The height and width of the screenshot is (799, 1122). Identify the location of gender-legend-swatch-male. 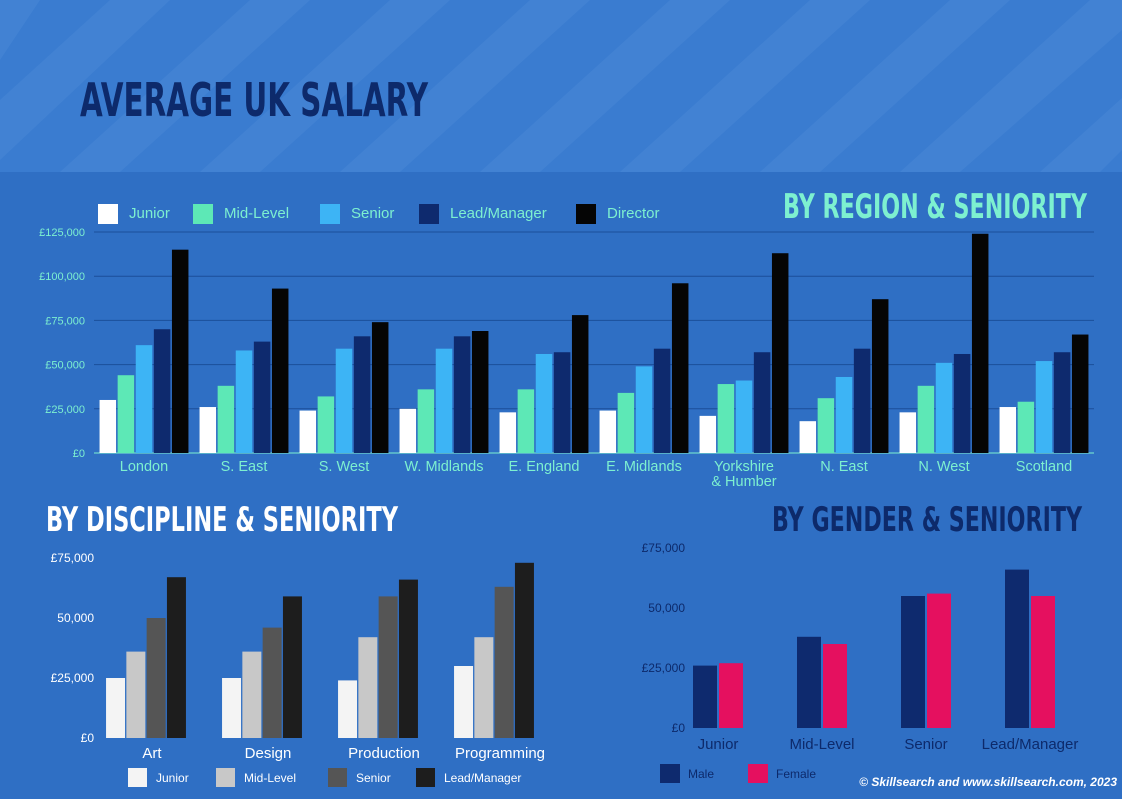
(670, 773).